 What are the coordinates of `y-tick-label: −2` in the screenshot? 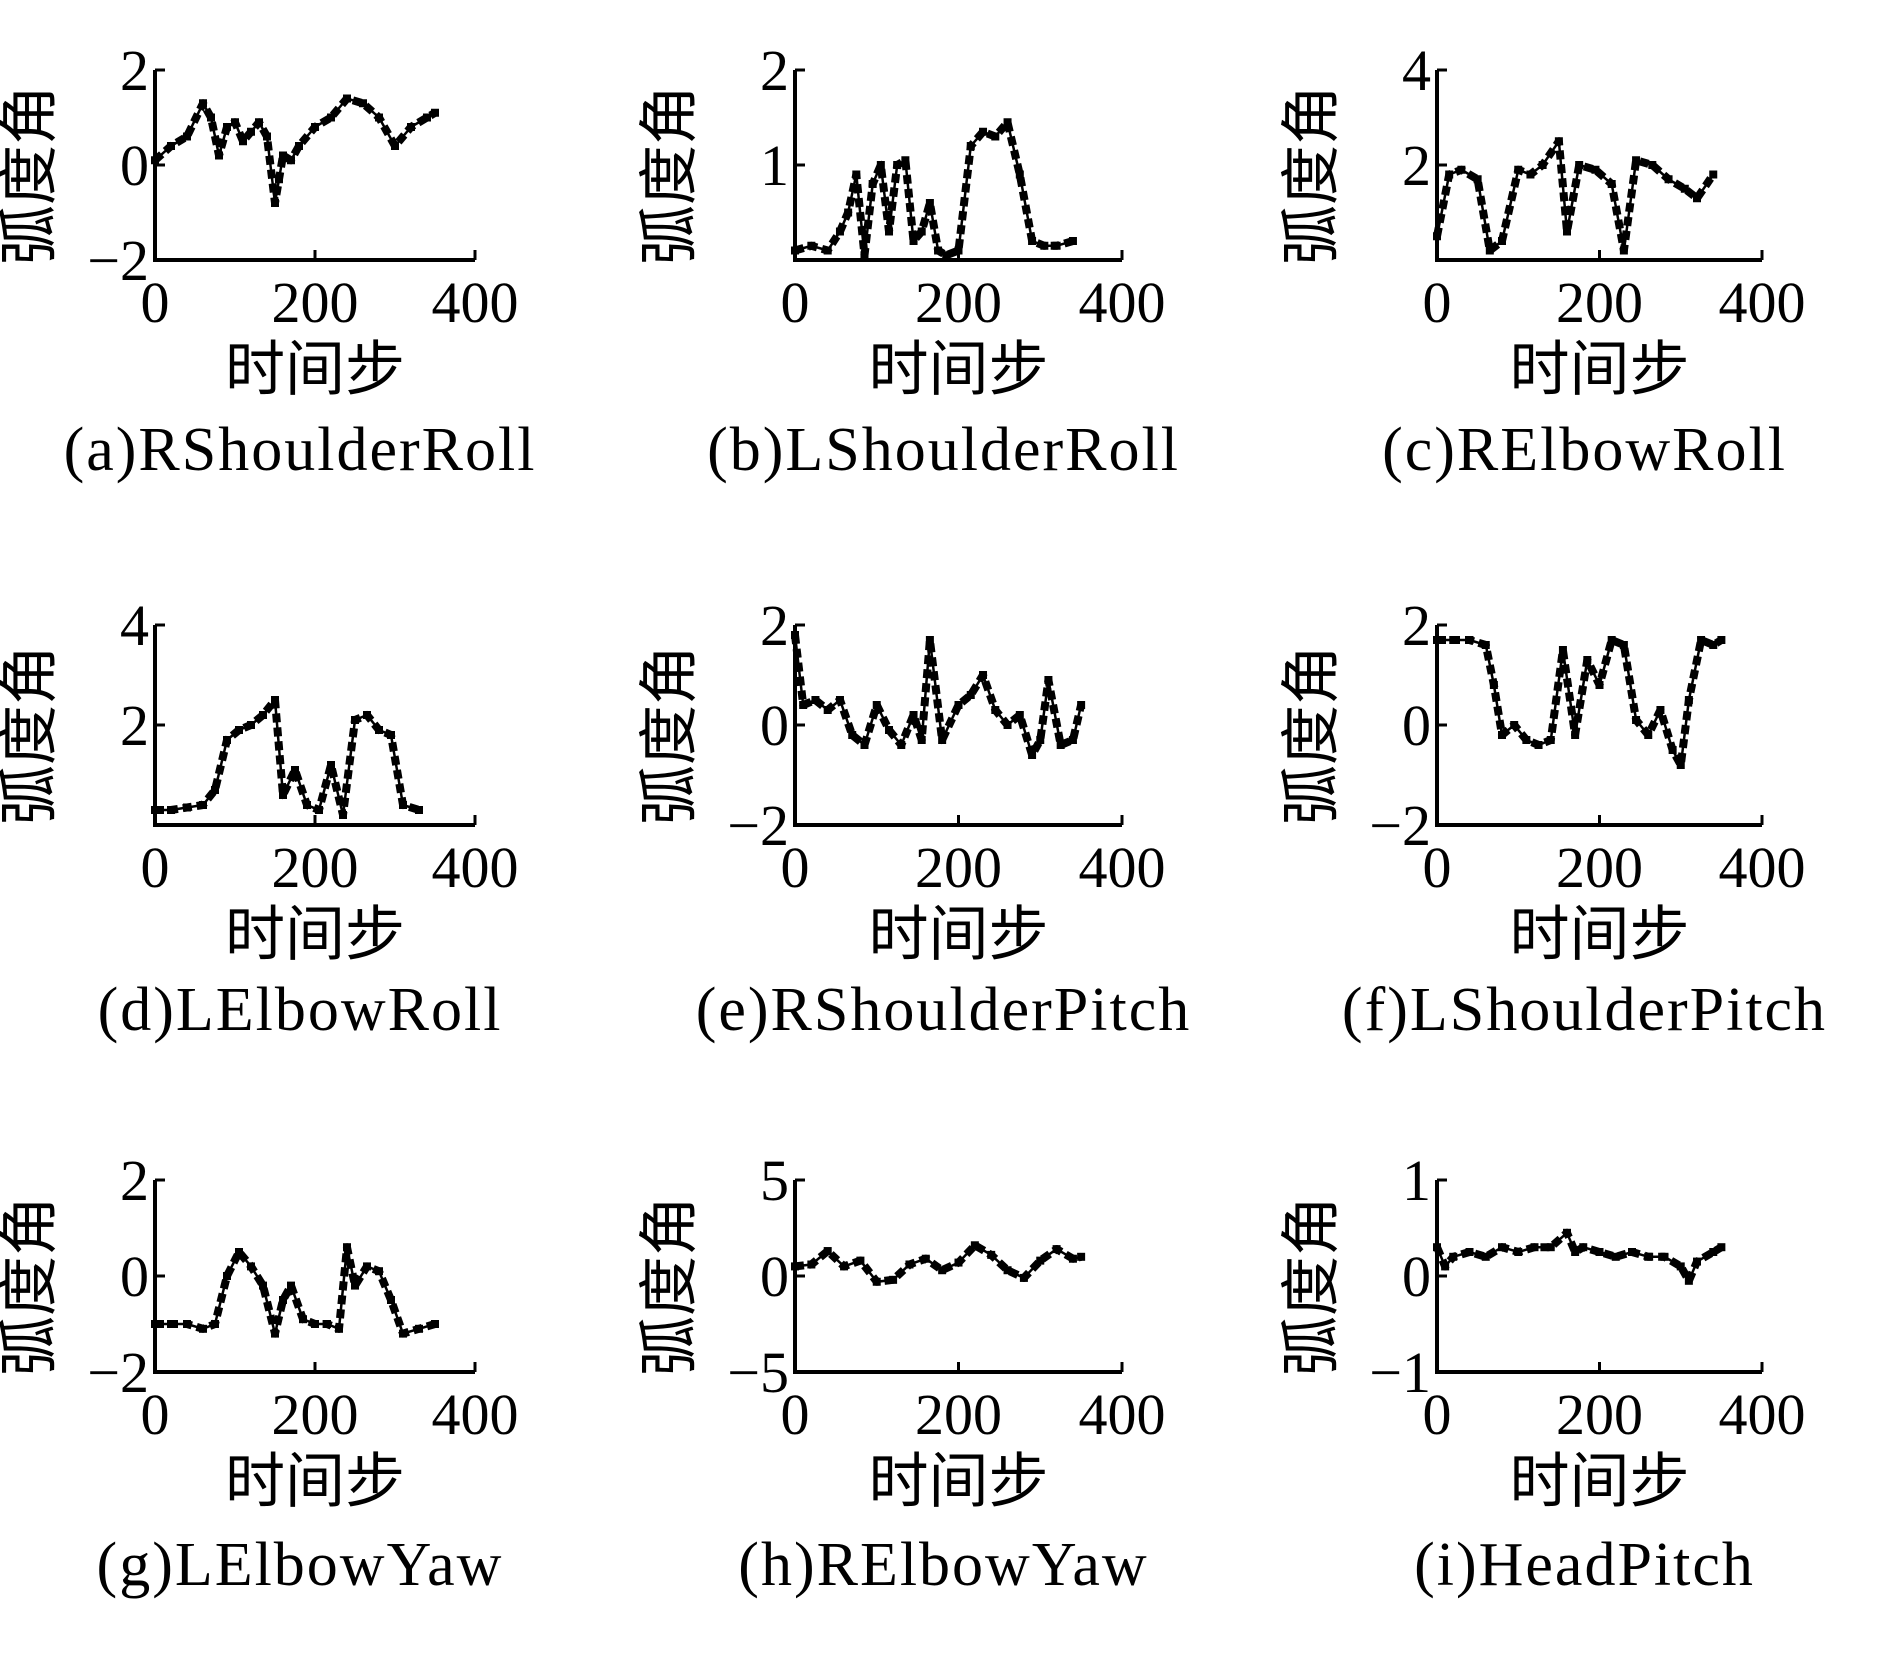 It's located at (1400, 825).